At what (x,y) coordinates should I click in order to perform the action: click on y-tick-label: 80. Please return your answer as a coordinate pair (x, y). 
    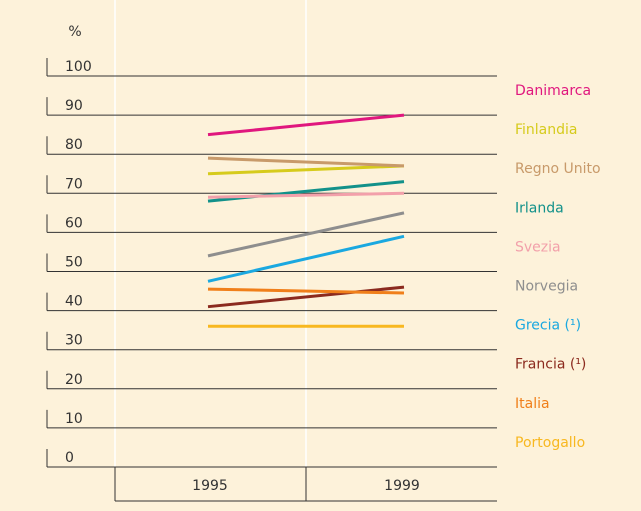
    Looking at the image, I should click on (74, 145).